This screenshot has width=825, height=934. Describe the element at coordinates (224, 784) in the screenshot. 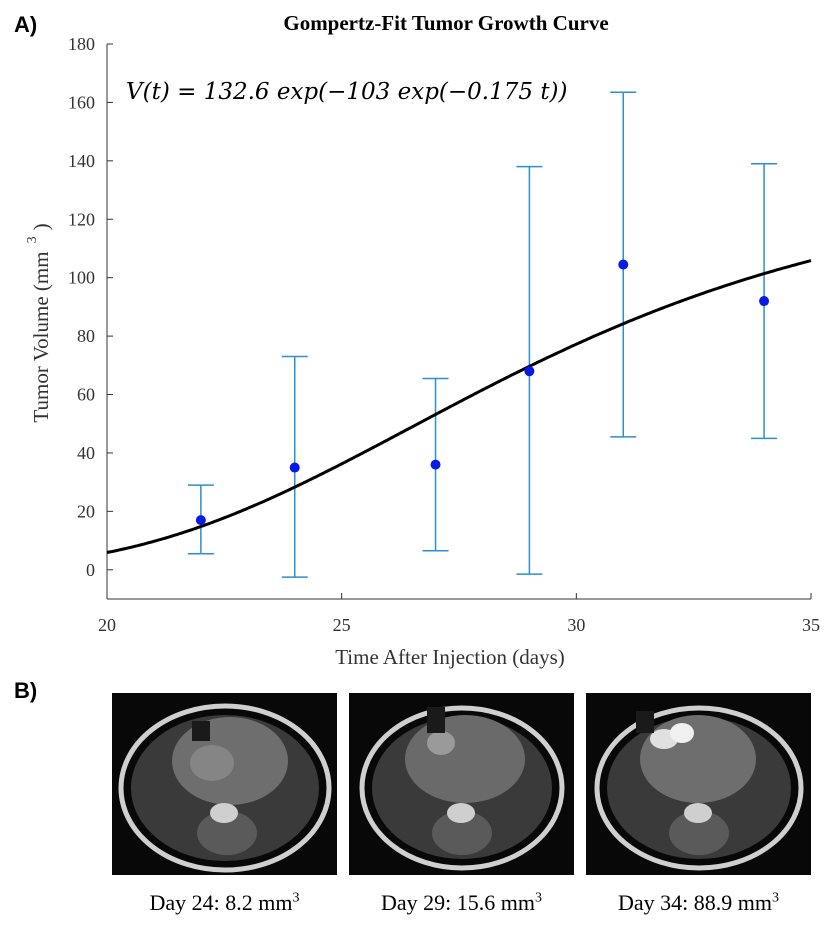

I see `mri-image-day24` at that location.